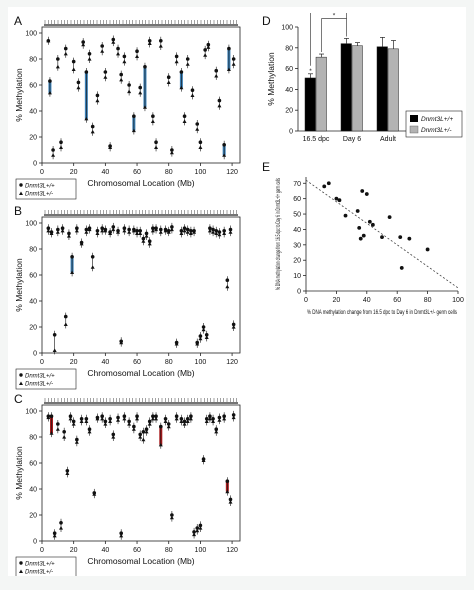 The image size is (474, 590). I want to click on x-tick-label: 0, so click(42, 550).